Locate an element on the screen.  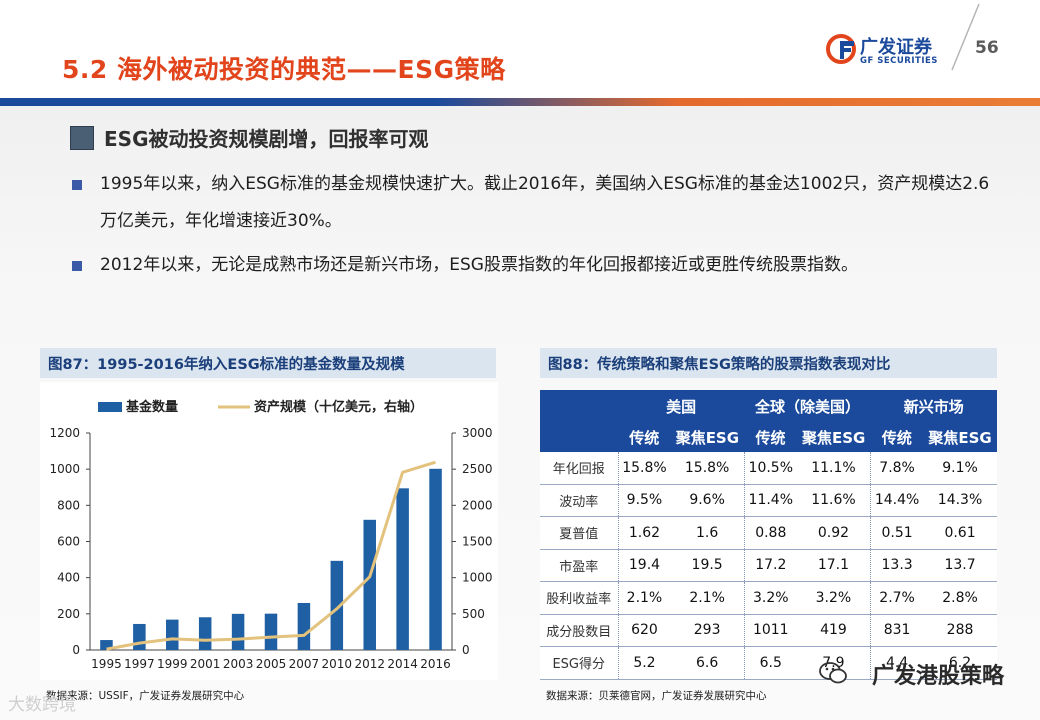
y-right-tick-label: 1000 is located at coordinates (477, 578).